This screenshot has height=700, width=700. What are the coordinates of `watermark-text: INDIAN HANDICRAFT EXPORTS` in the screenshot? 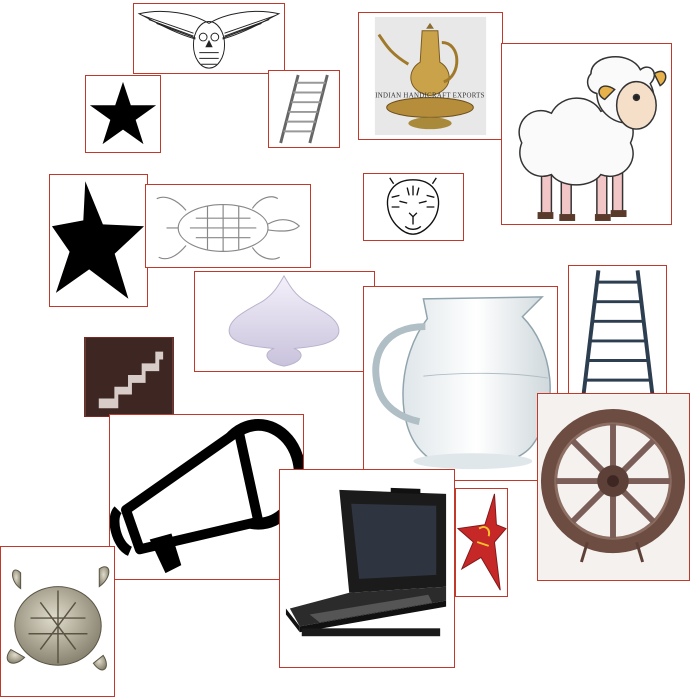 It's located at (430, 96).